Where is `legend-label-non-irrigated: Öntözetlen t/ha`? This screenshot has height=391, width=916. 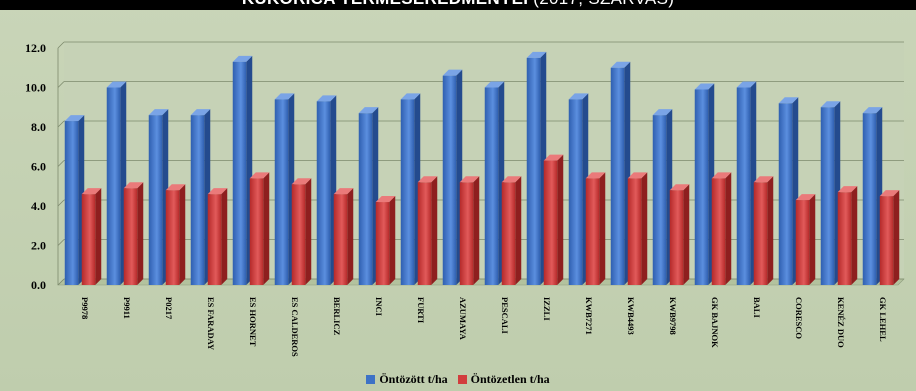 legend-label-non-irrigated: Öntözetlen t/ha is located at coordinates (510, 379).